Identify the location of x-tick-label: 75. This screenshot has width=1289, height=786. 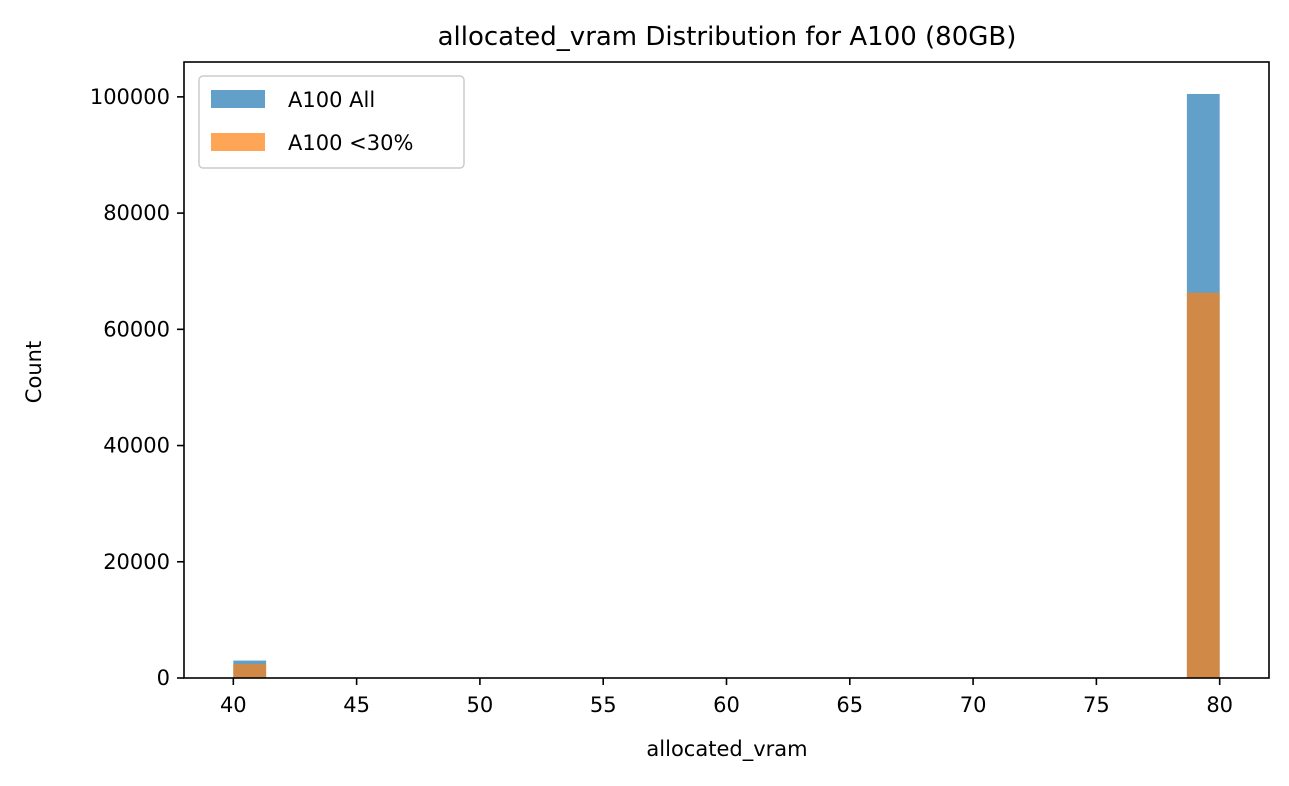
(1096, 705).